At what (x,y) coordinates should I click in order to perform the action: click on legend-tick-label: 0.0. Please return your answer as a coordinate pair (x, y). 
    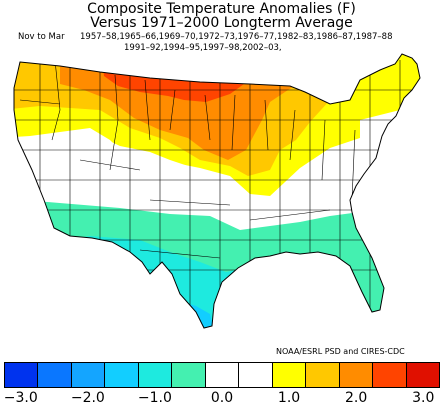
    Looking at the image, I should click on (222, 398).